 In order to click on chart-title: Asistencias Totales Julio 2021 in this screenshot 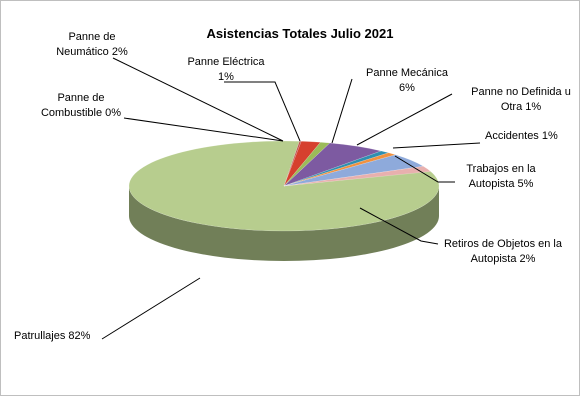, I will do `click(300, 33)`.